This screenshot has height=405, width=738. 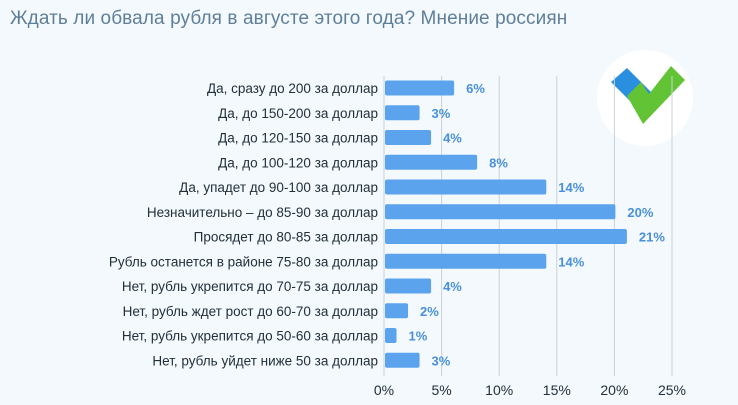 What do you see at coordinates (499, 390) in the screenshot?
I see `x-tick-label: 10%` at bounding box center [499, 390].